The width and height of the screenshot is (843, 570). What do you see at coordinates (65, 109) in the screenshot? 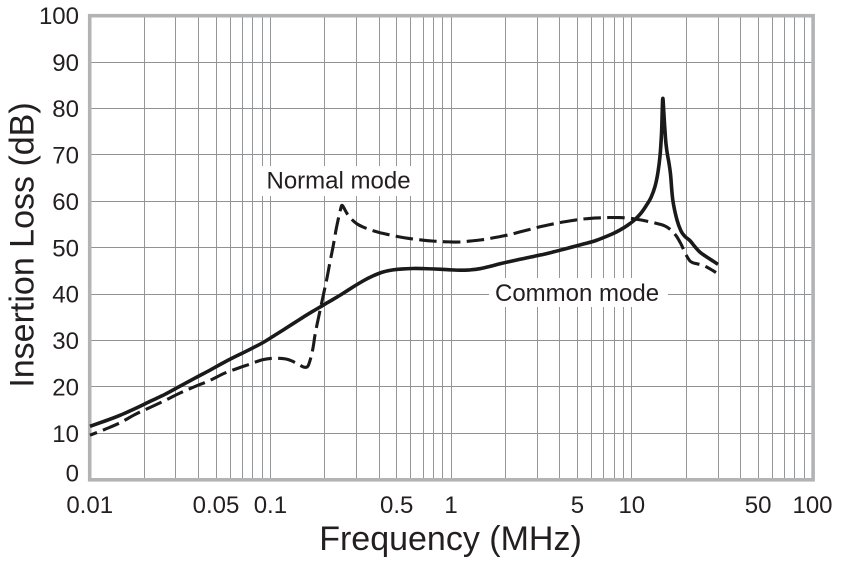
I see `svg-text: 80` at bounding box center [65, 109].